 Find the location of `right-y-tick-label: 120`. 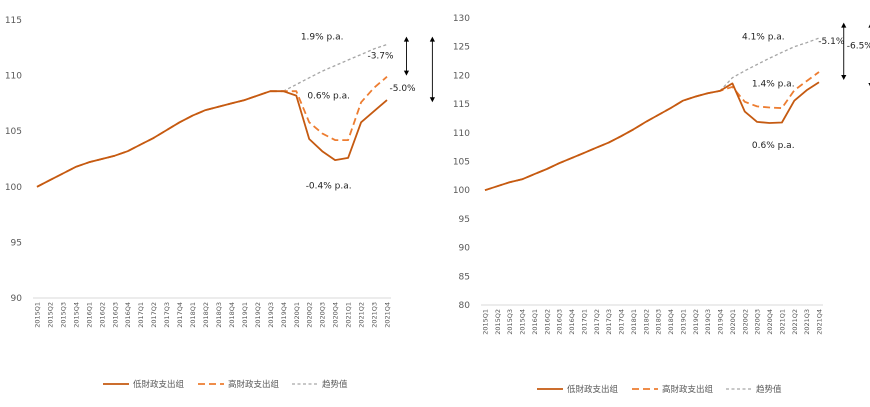

right-y-tick-label: 120 is located at coordinates (461, 76).